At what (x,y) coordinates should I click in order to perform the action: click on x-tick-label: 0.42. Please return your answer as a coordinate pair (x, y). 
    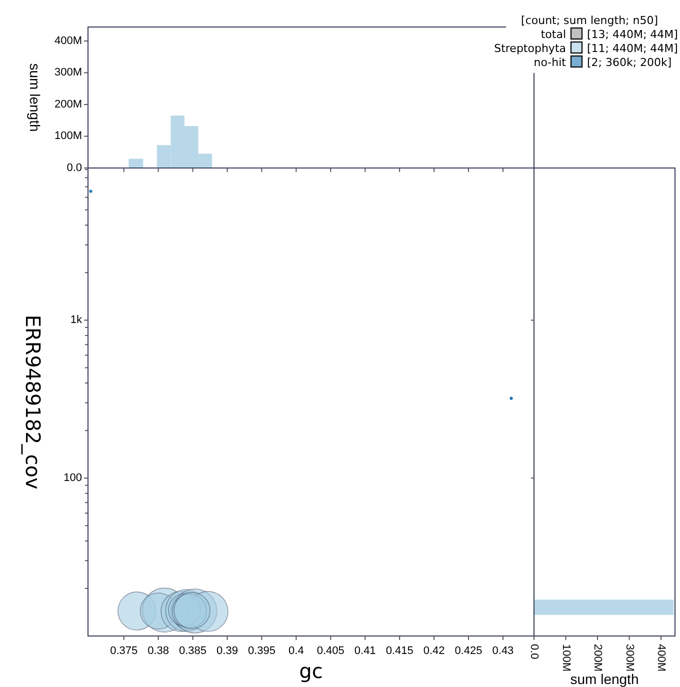
    Looking at the image, I should click on (434, 651).